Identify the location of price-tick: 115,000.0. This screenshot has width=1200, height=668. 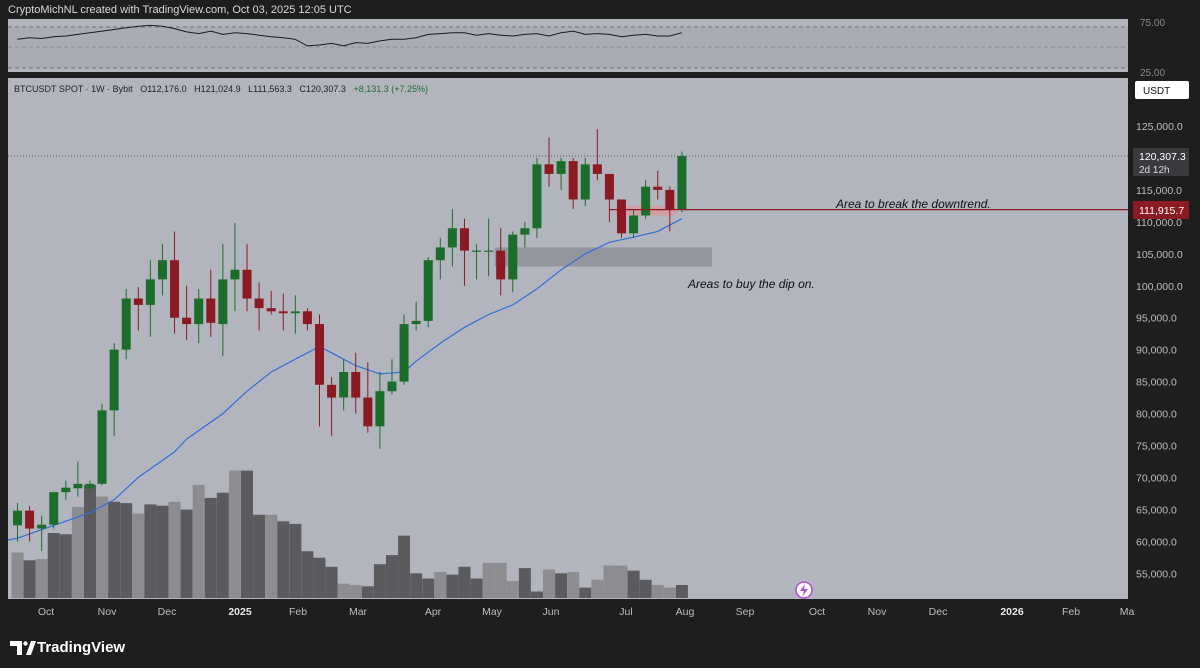
(1159, 191).